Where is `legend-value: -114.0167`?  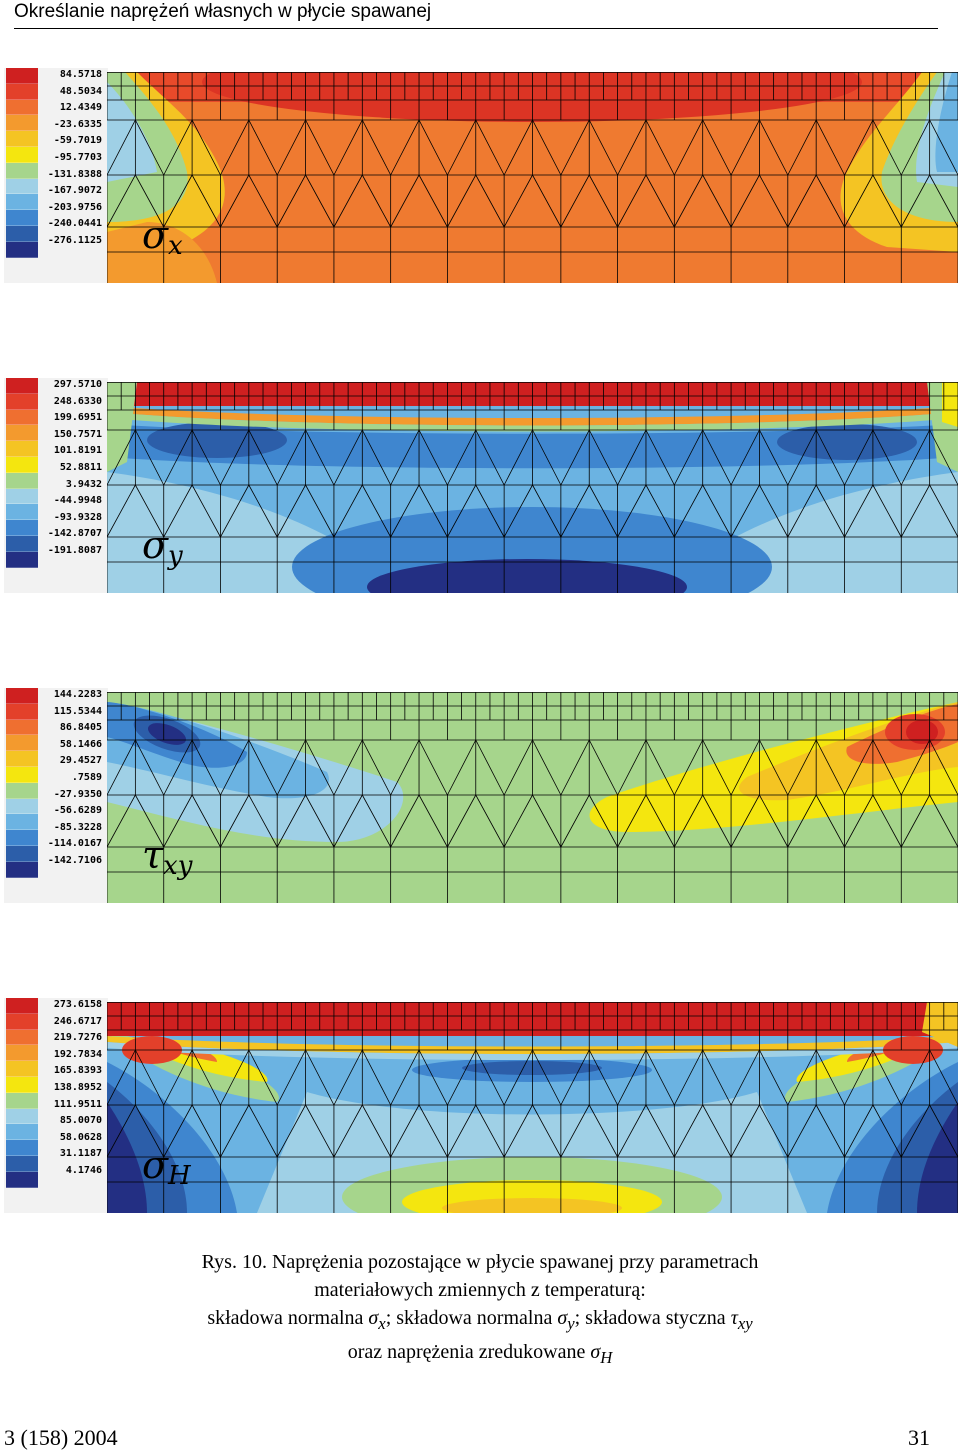 legend-value: -114.0167 is located at coordinates (74, 844).